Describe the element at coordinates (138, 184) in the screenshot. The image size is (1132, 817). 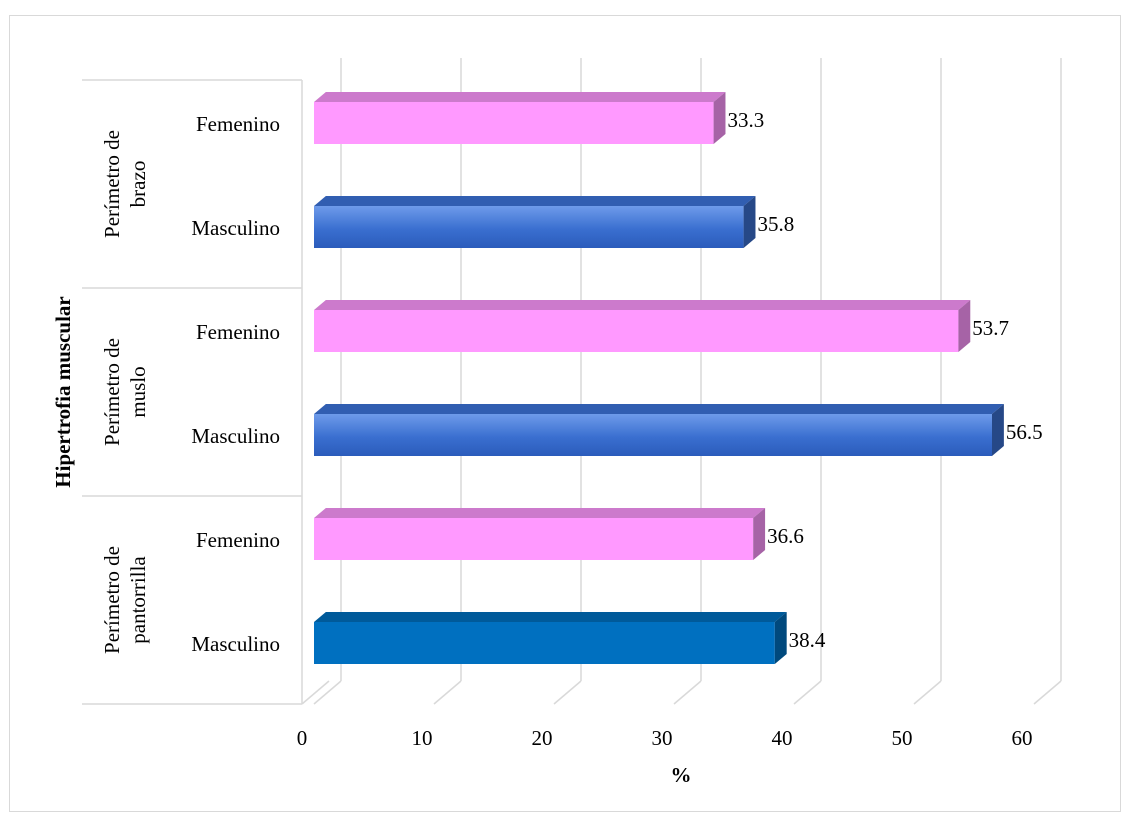
I see `group-label-line: brazo` at that location.